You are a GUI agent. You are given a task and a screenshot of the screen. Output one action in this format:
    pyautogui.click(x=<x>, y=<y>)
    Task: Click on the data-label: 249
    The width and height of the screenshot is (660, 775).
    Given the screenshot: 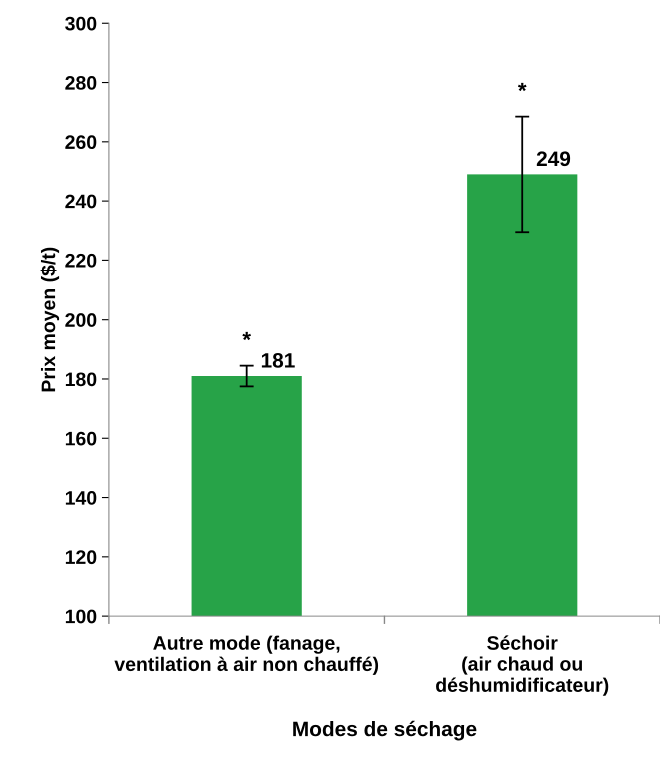 What is the action you would take?
    pyautogui.click(x=553, y=158)
    